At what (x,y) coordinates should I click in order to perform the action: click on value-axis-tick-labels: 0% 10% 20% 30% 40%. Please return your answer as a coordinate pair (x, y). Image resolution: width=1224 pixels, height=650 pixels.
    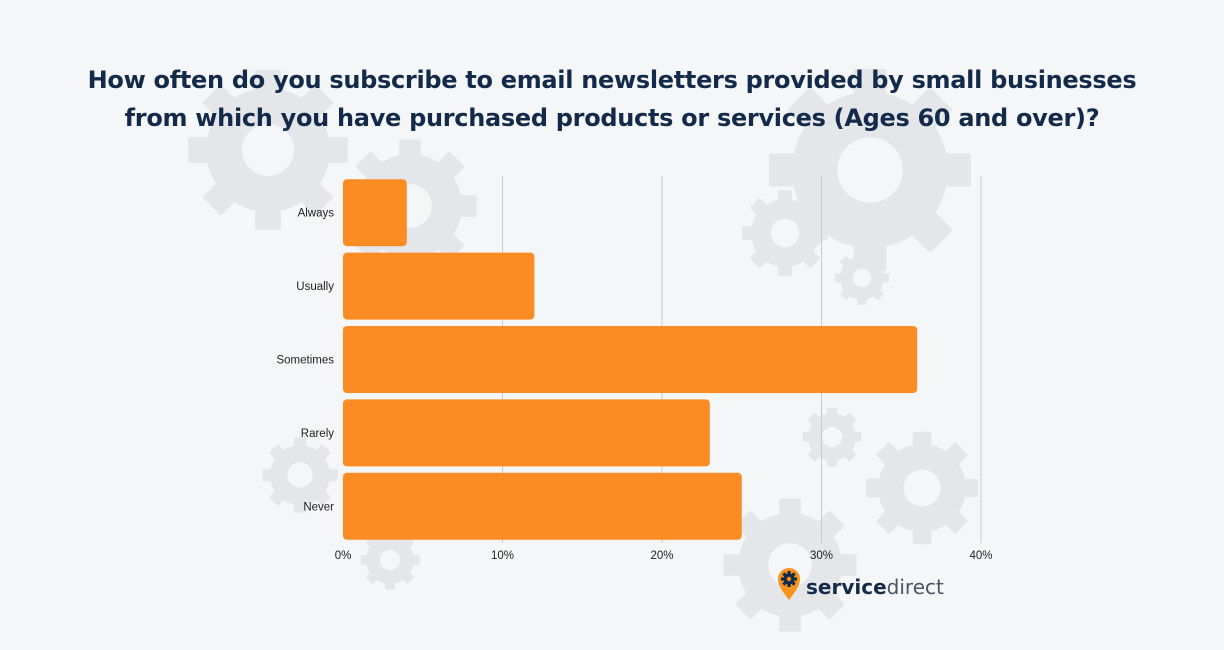
    Looking at the image, I should click on (664, 556).